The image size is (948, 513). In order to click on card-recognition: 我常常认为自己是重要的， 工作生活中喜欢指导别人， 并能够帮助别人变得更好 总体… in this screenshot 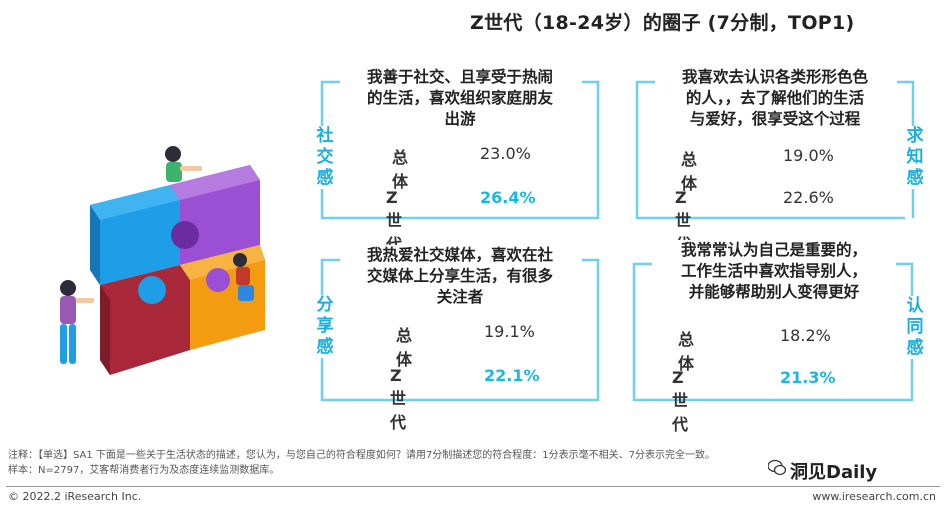, I will do `click(773, 337)`.